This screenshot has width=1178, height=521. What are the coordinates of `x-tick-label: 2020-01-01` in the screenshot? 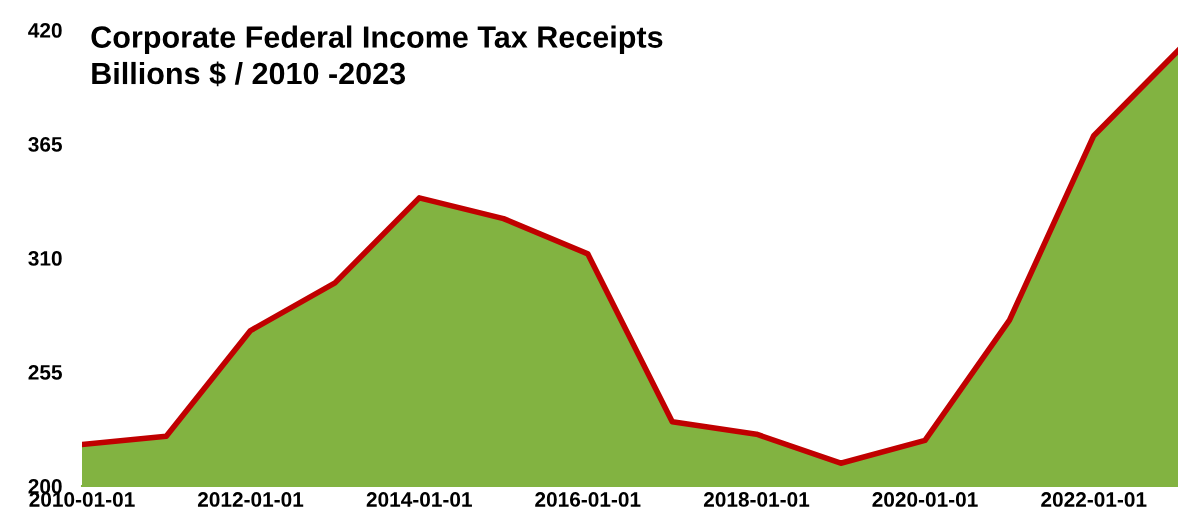 It's located at (925, 499).